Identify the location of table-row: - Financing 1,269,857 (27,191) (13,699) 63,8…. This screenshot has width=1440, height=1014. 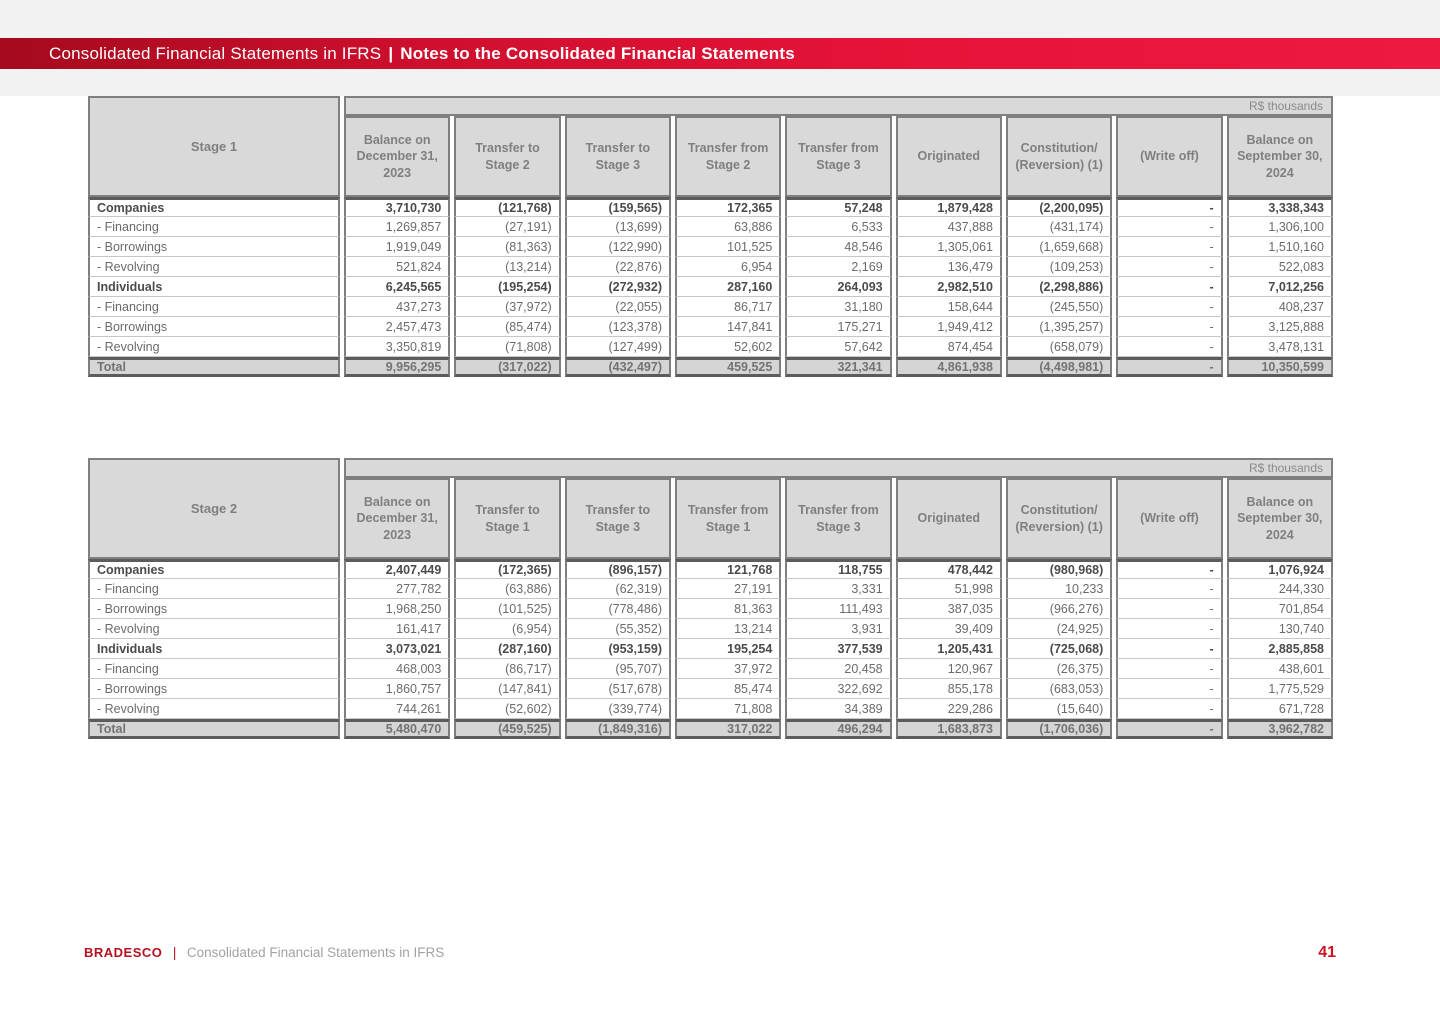
(710, 227).